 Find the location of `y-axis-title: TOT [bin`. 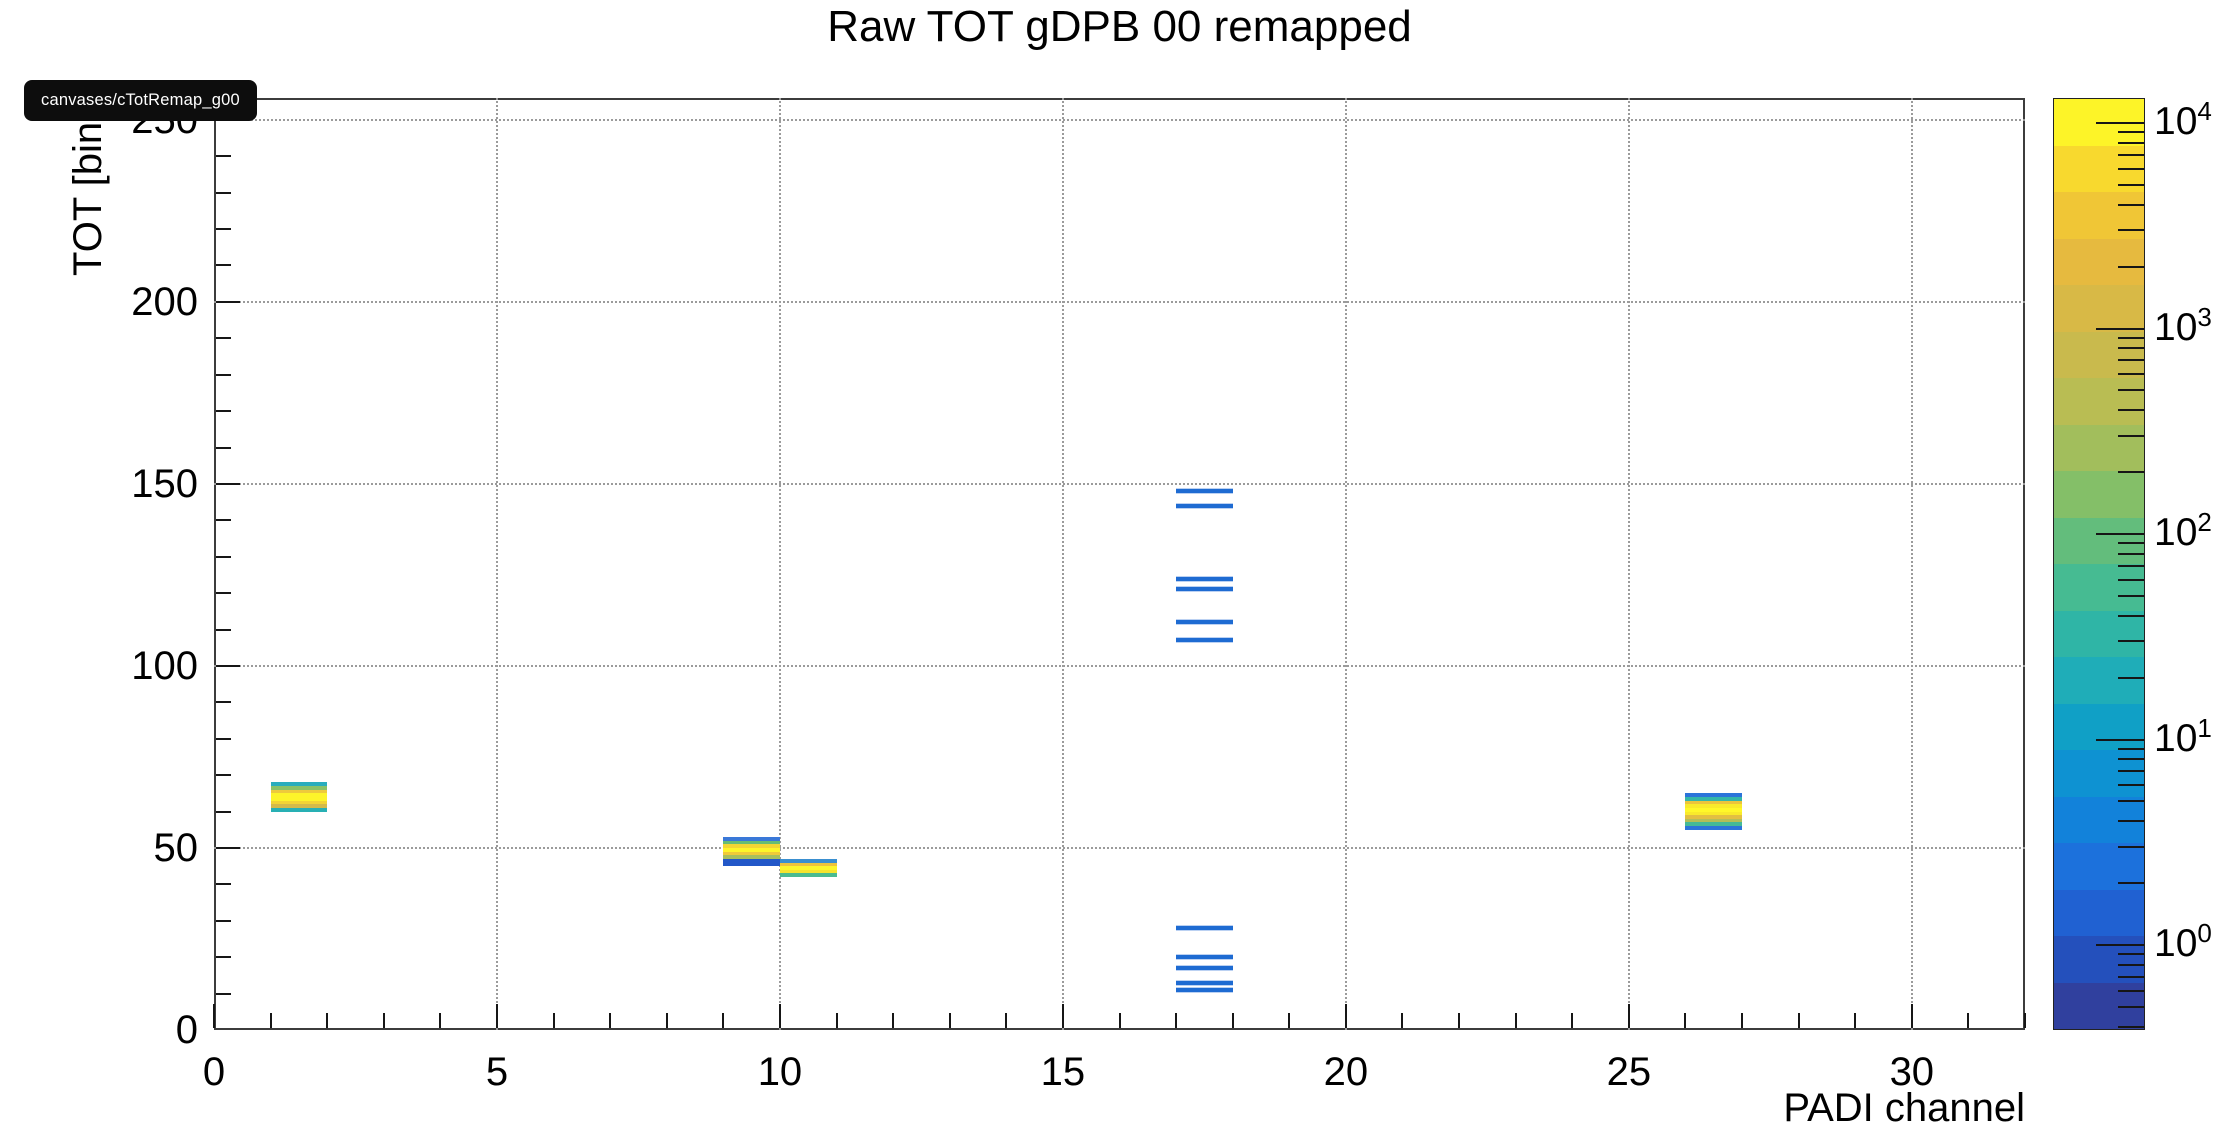

y-axis-title: TOT [bin is located at coordinates (88, 198).